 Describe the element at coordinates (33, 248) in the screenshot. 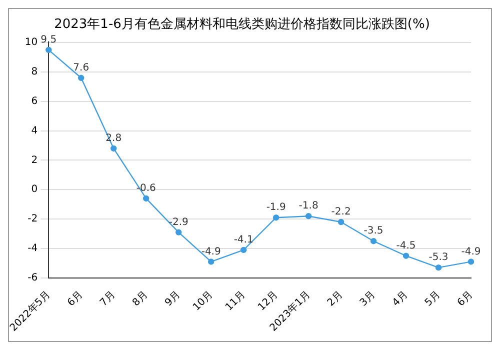

I see `y-tick-label: -4` at that location.